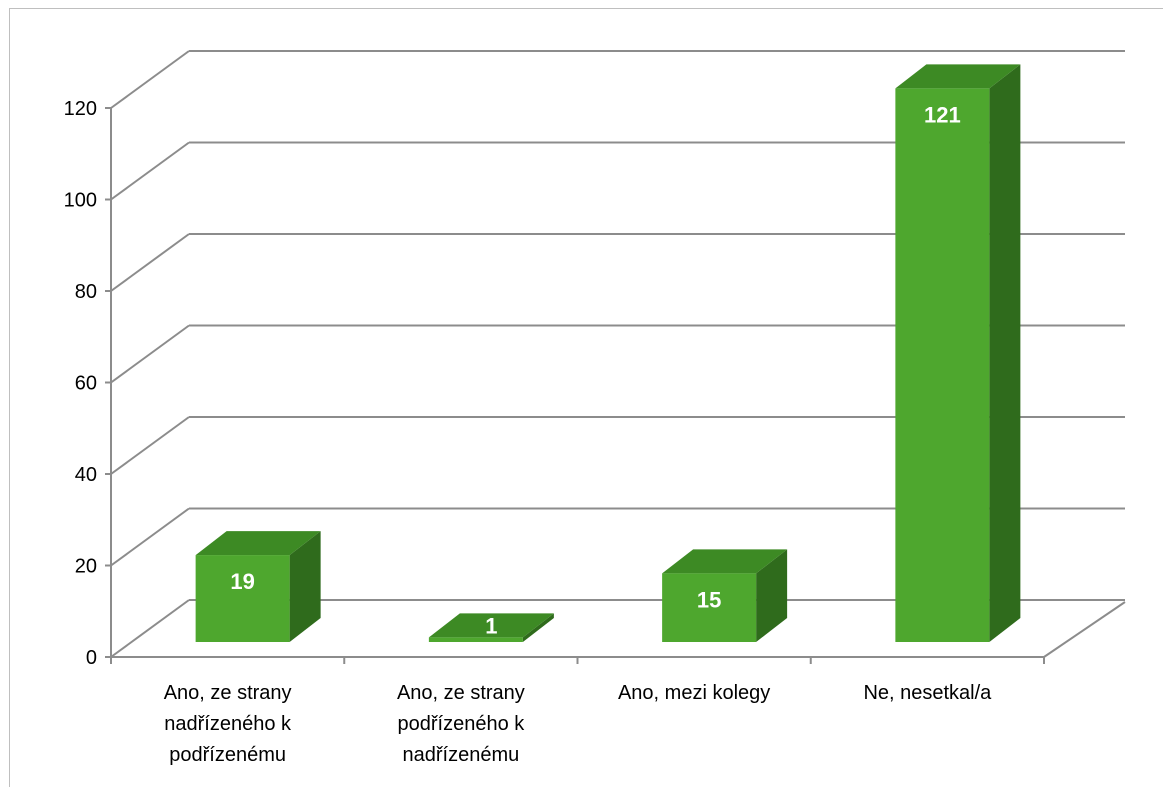 The width and height of the screenshot is (1163, 787). What do you see at coordinates (86, 475) in the screenshot?
I see `y-tick-label: 40` at bounding box center [86, 475].